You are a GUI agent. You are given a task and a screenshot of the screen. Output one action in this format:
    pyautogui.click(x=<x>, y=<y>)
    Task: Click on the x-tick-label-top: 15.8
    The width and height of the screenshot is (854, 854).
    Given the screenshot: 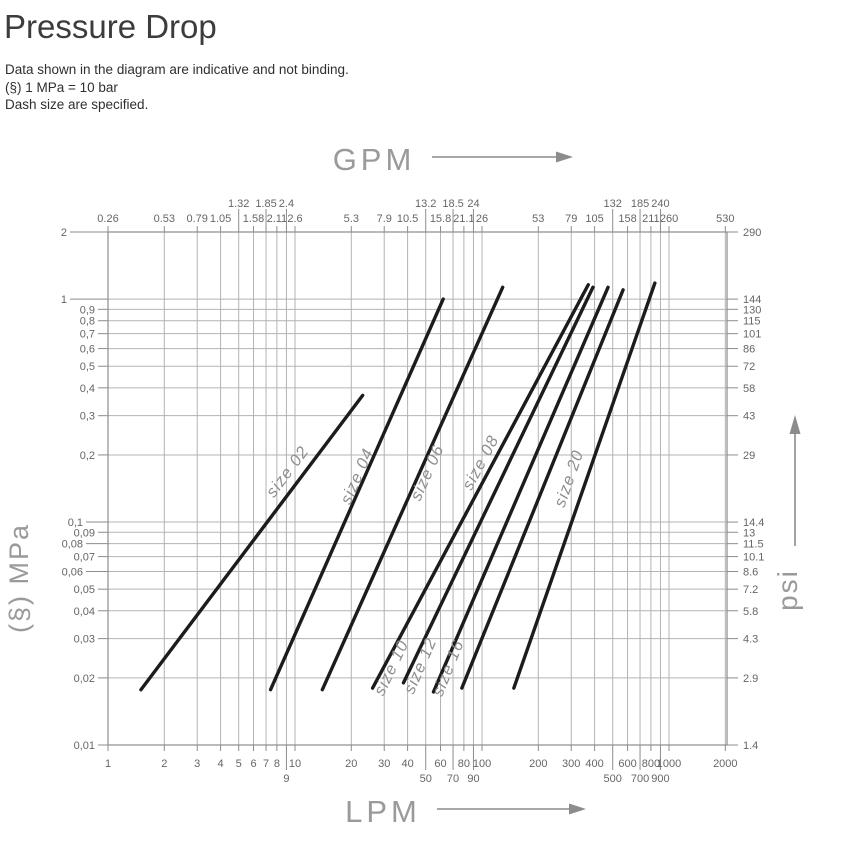 What is the action you would take?
    pyautogui.click(x=440, y=219)
    